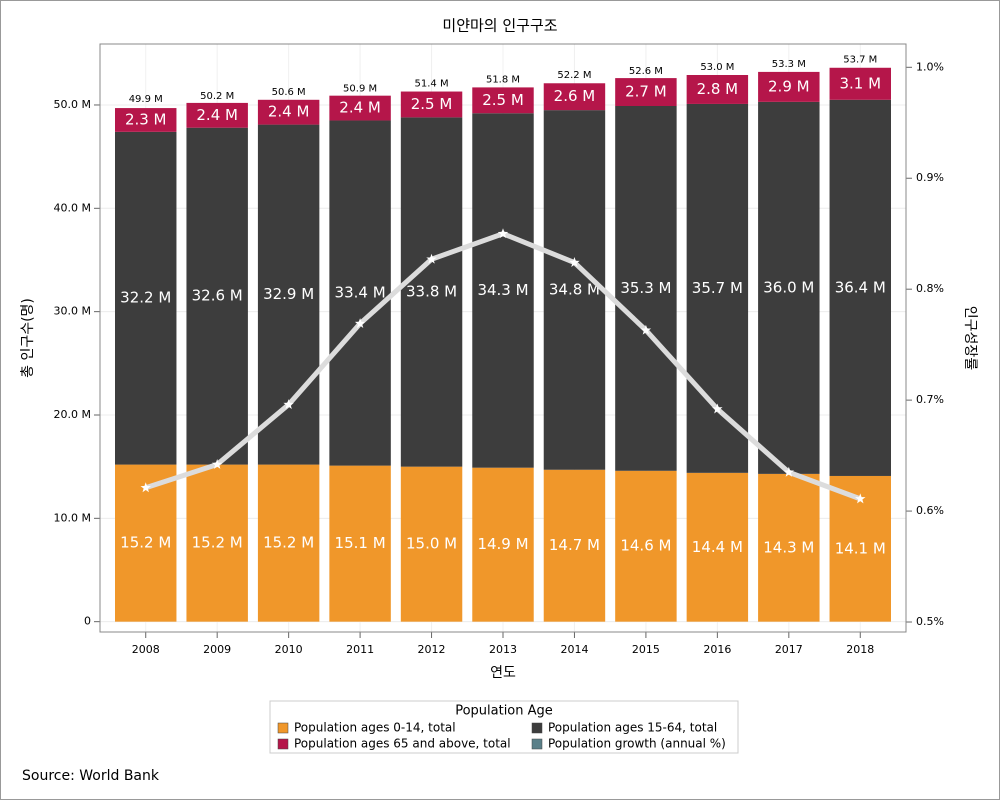  What do you see at coordinates (860, 649) in the screenshot?
I see `x-tick-label: 2018` at bounding box center [860, 649].